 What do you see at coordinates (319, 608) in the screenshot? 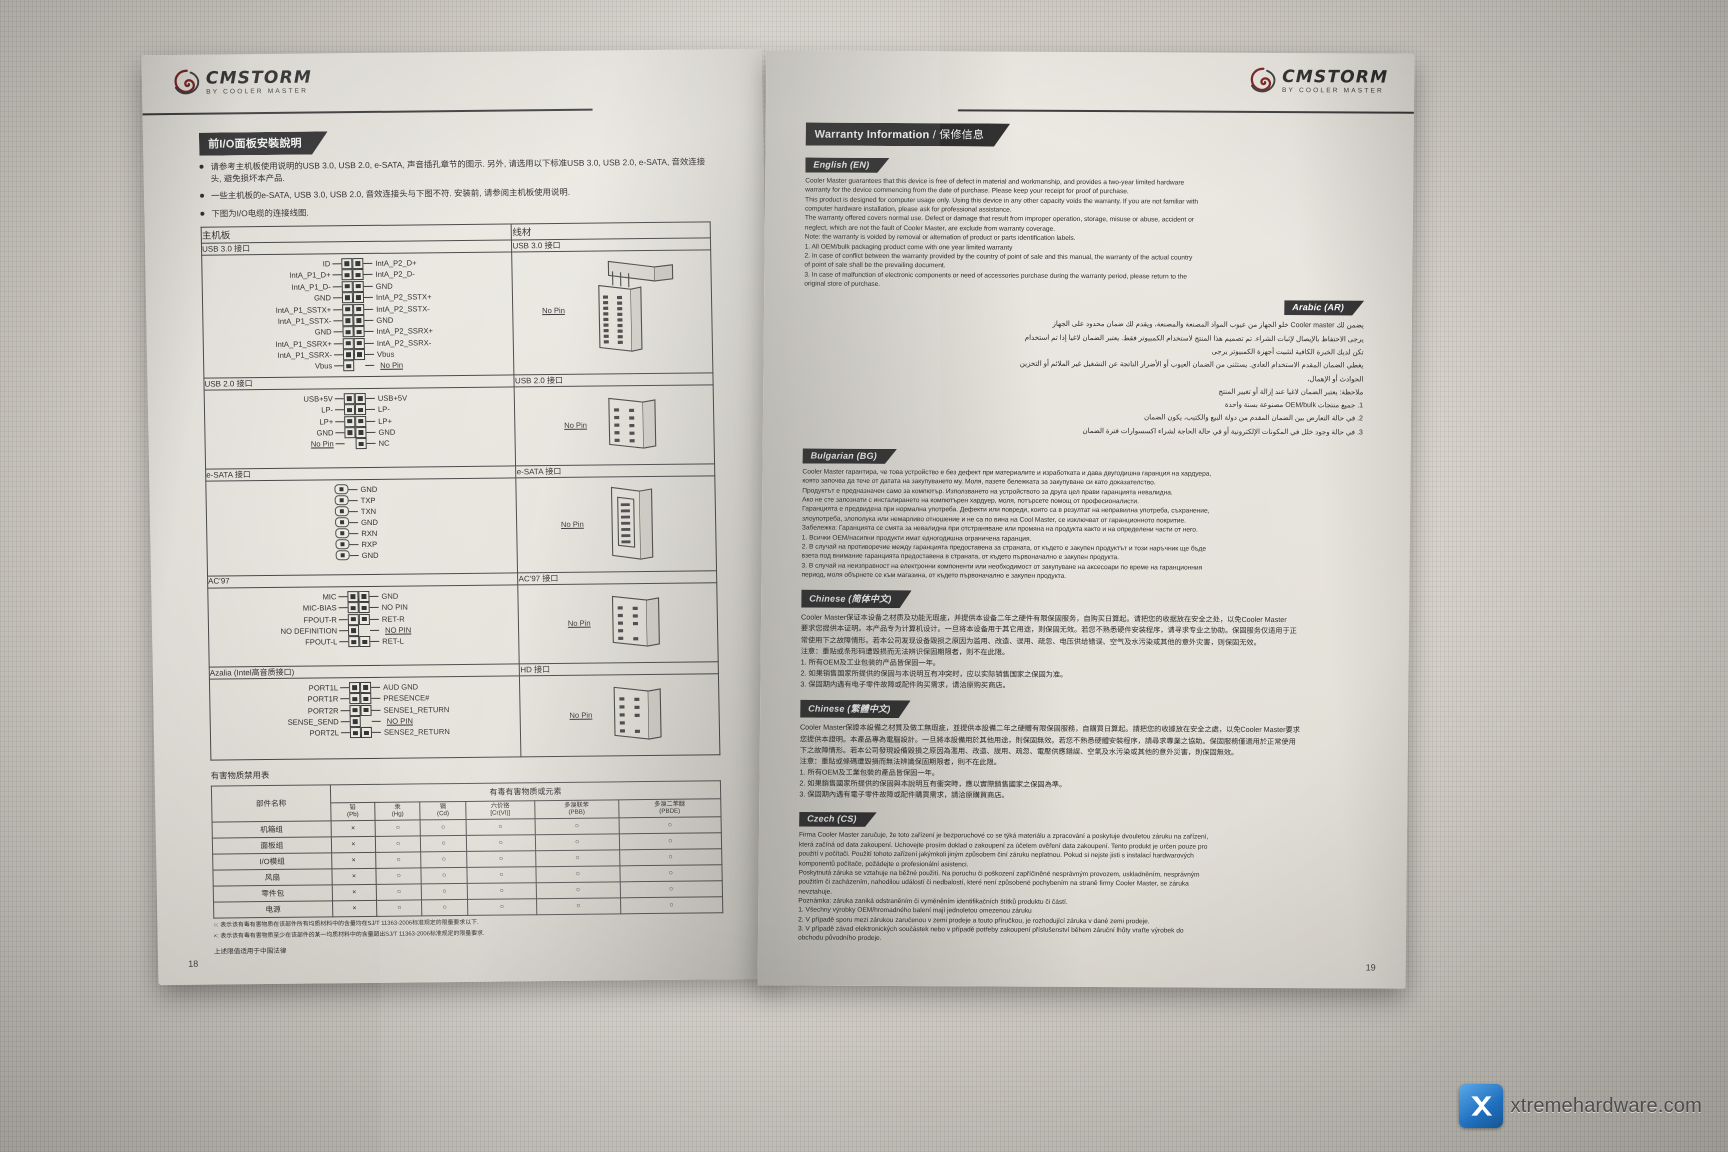
I see `pin-label-left: MIC-BIAS` at bounding box center [319, 608].